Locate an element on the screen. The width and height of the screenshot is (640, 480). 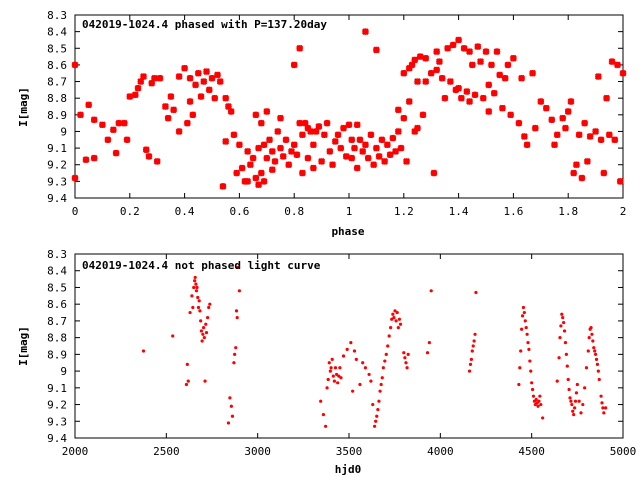
x-tick-label: 2000 is located at coordinates (75, 451).